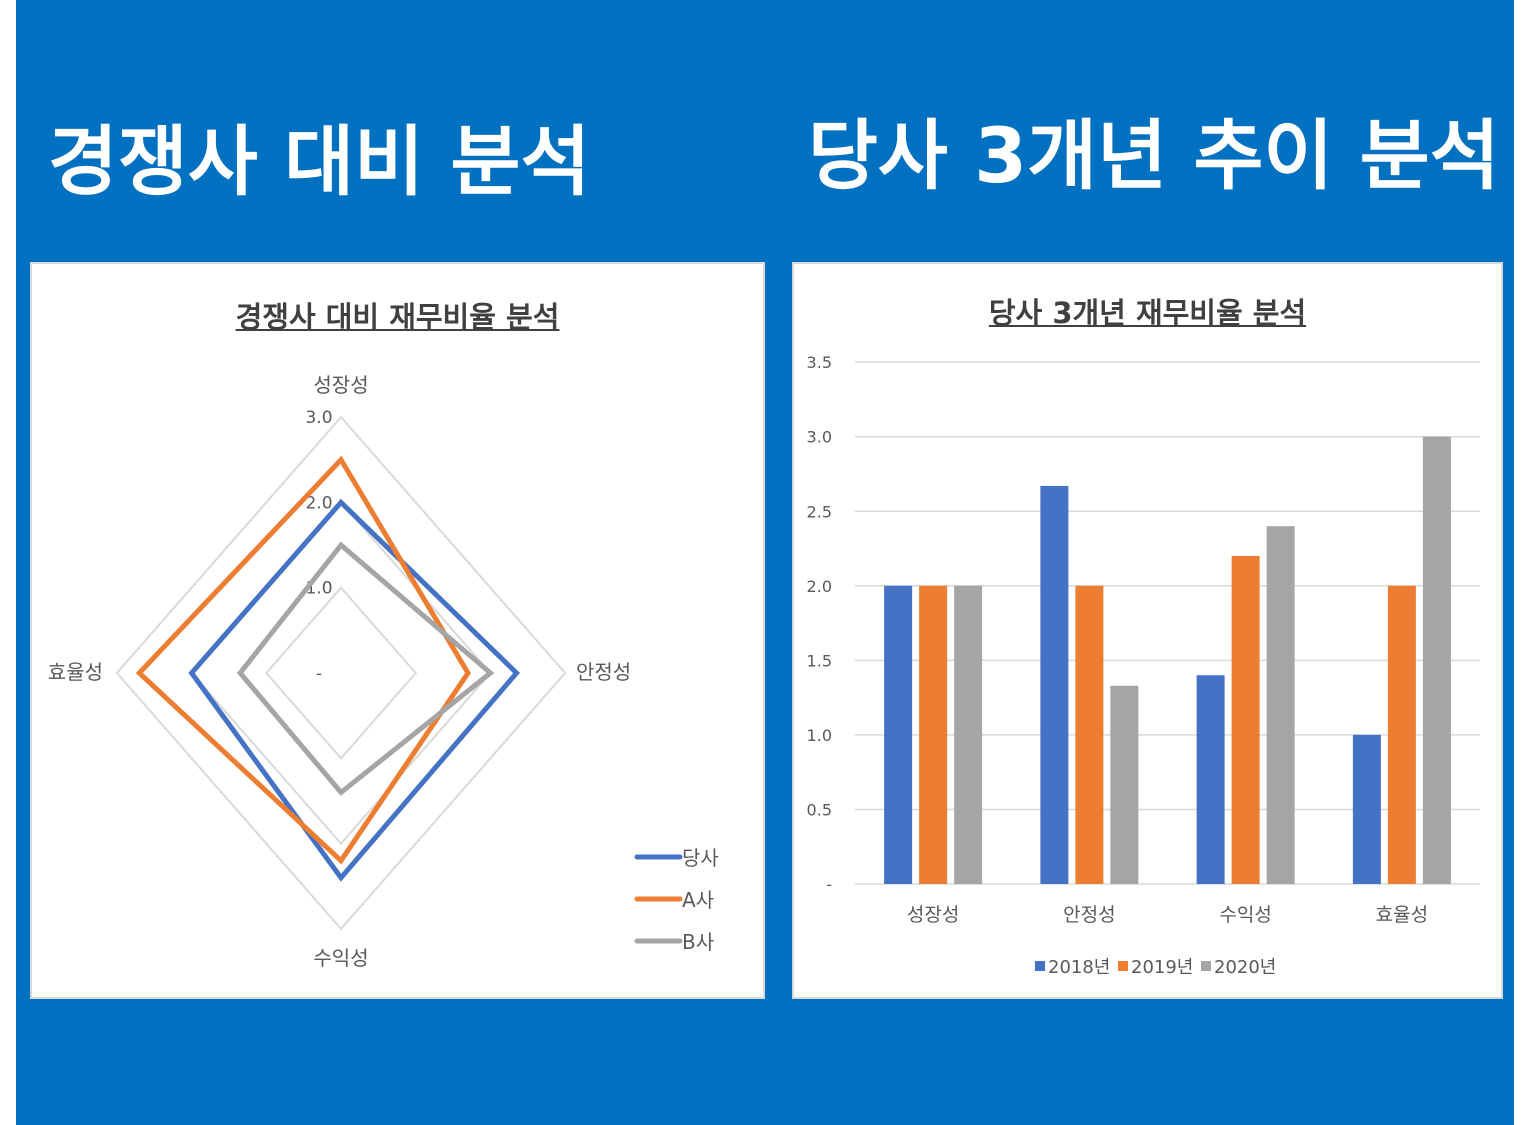 This screenshot has height=1125, width=1540. What do you see at coordinates (318, 503) in the screenshot?
I see `radar-tick-label: 2.0` at bounding box center [318, 503].